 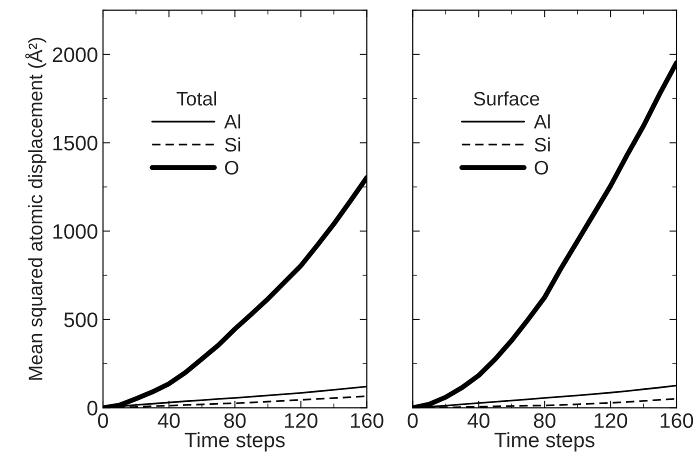 What do you see at coordinates (81, 320) in the screenshot?
I see `y-tick-label: 500` at bounding box center [81, 320].